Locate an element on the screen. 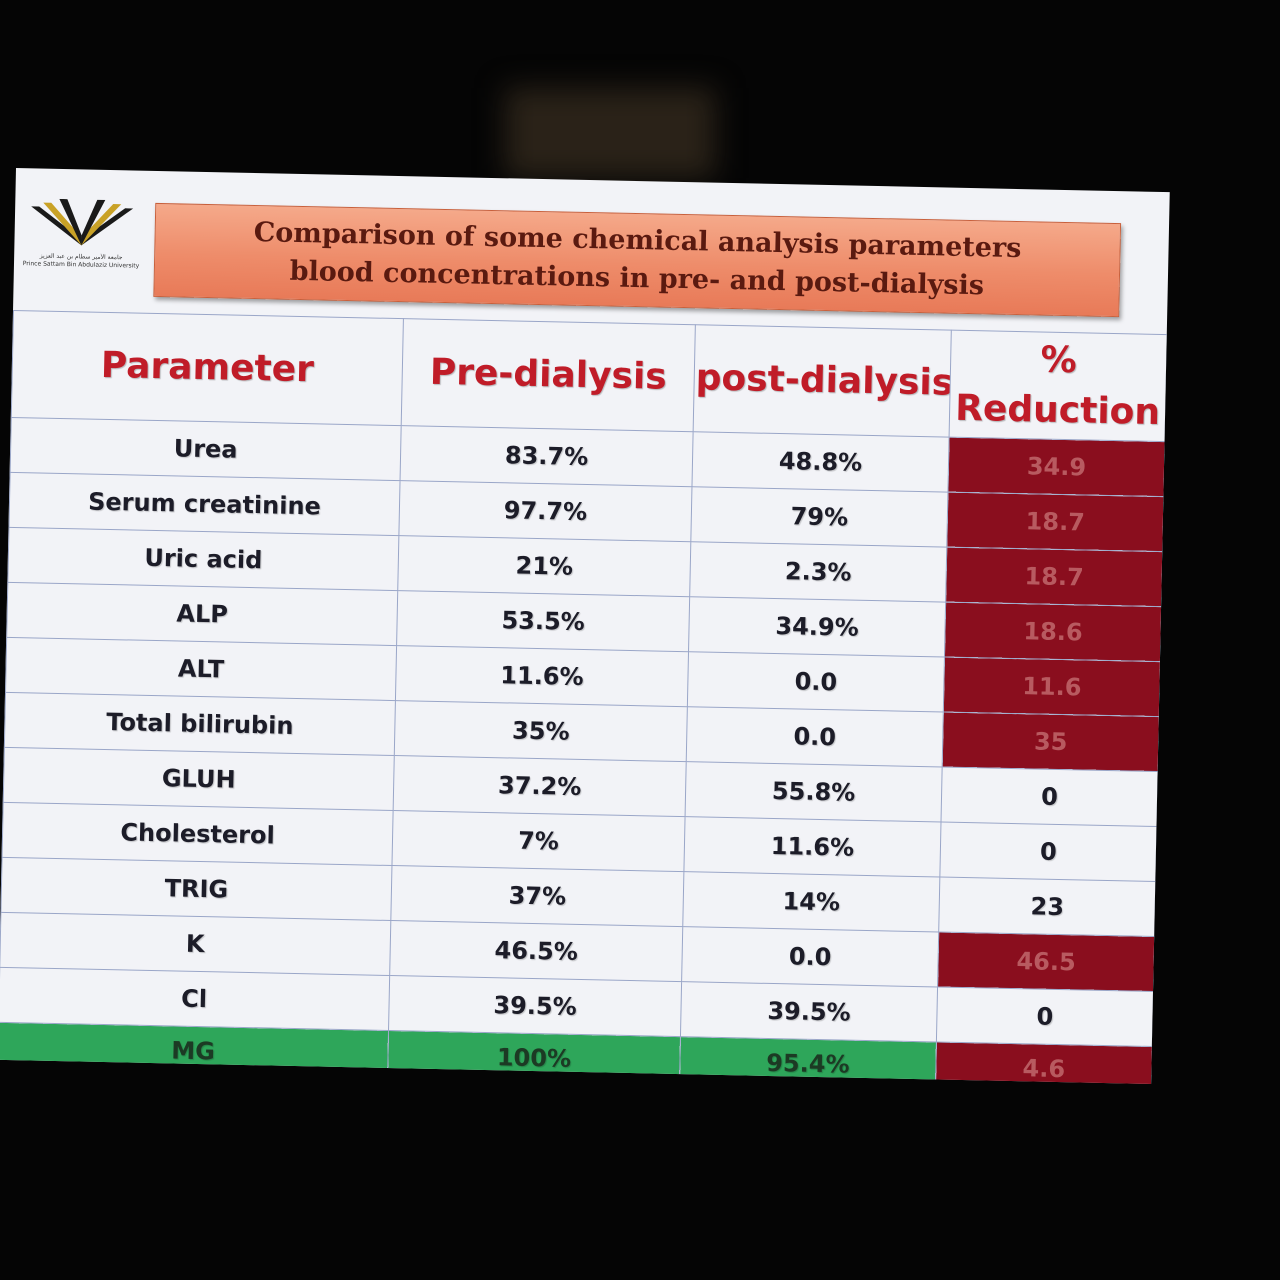 This screenshot has width=1280, height=1280. header-post-dialysis: post-dialysis is located at coordinates (822, 381).